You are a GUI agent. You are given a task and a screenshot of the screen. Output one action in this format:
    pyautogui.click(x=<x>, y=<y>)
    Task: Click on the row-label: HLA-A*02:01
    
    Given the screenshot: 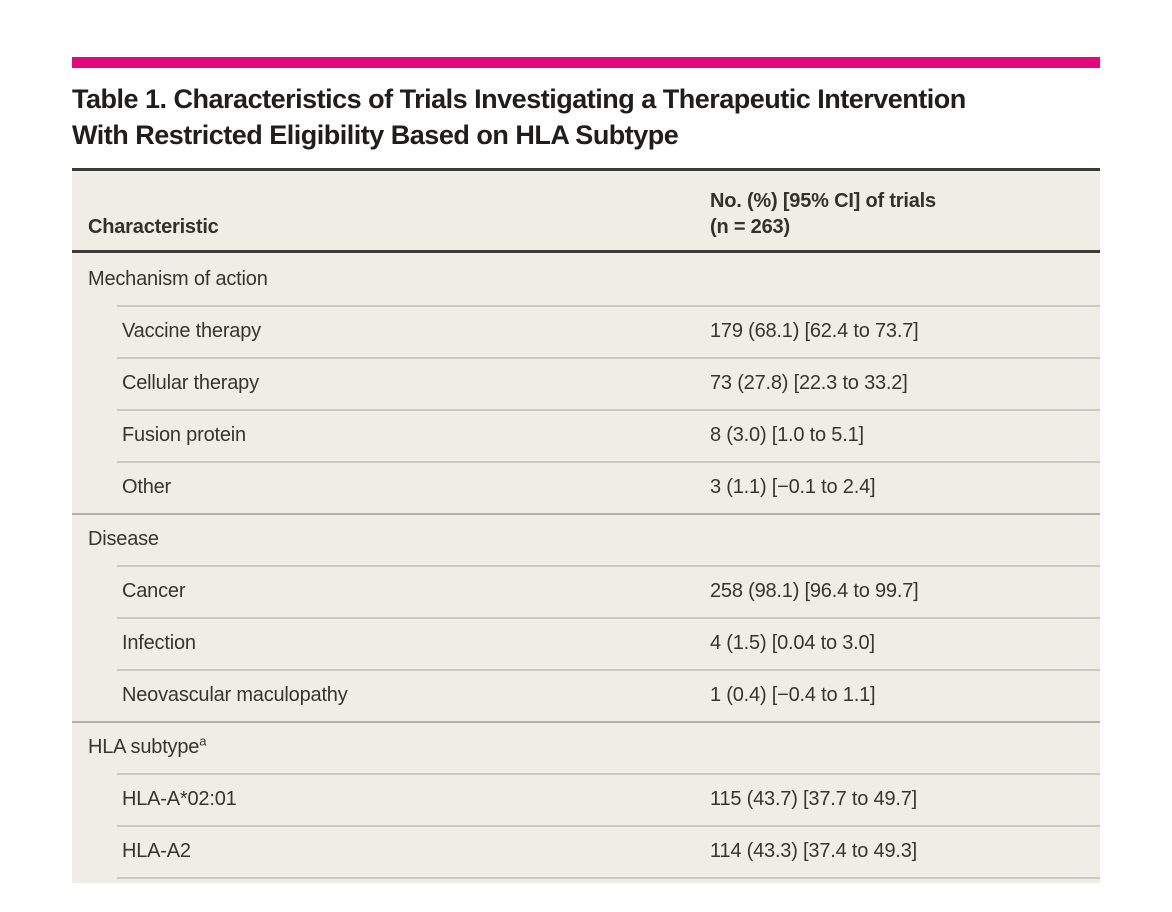 What is the action you would take?
    pyautogui.click(x=179, y=799)
    